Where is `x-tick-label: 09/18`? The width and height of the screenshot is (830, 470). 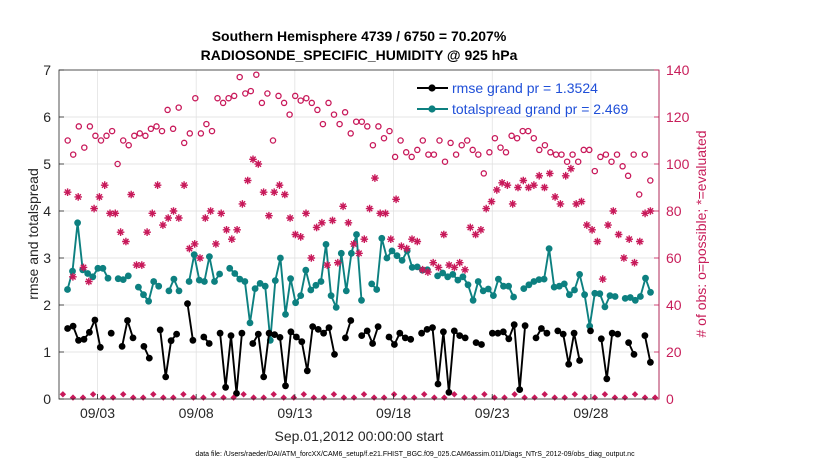 x-tick-label: 09/18 is located at coordinates (393, 413).